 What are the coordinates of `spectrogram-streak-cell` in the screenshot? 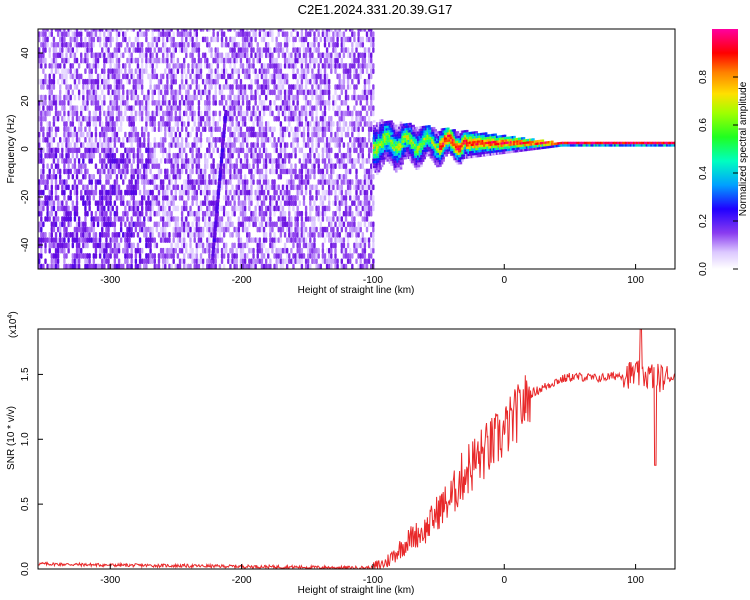 It's located at (214, 242).